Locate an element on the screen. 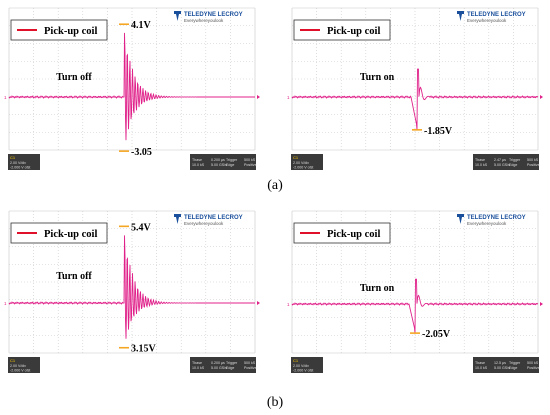  chart-a-right-timebase-field: Edge is located at coordinates (513, 165).